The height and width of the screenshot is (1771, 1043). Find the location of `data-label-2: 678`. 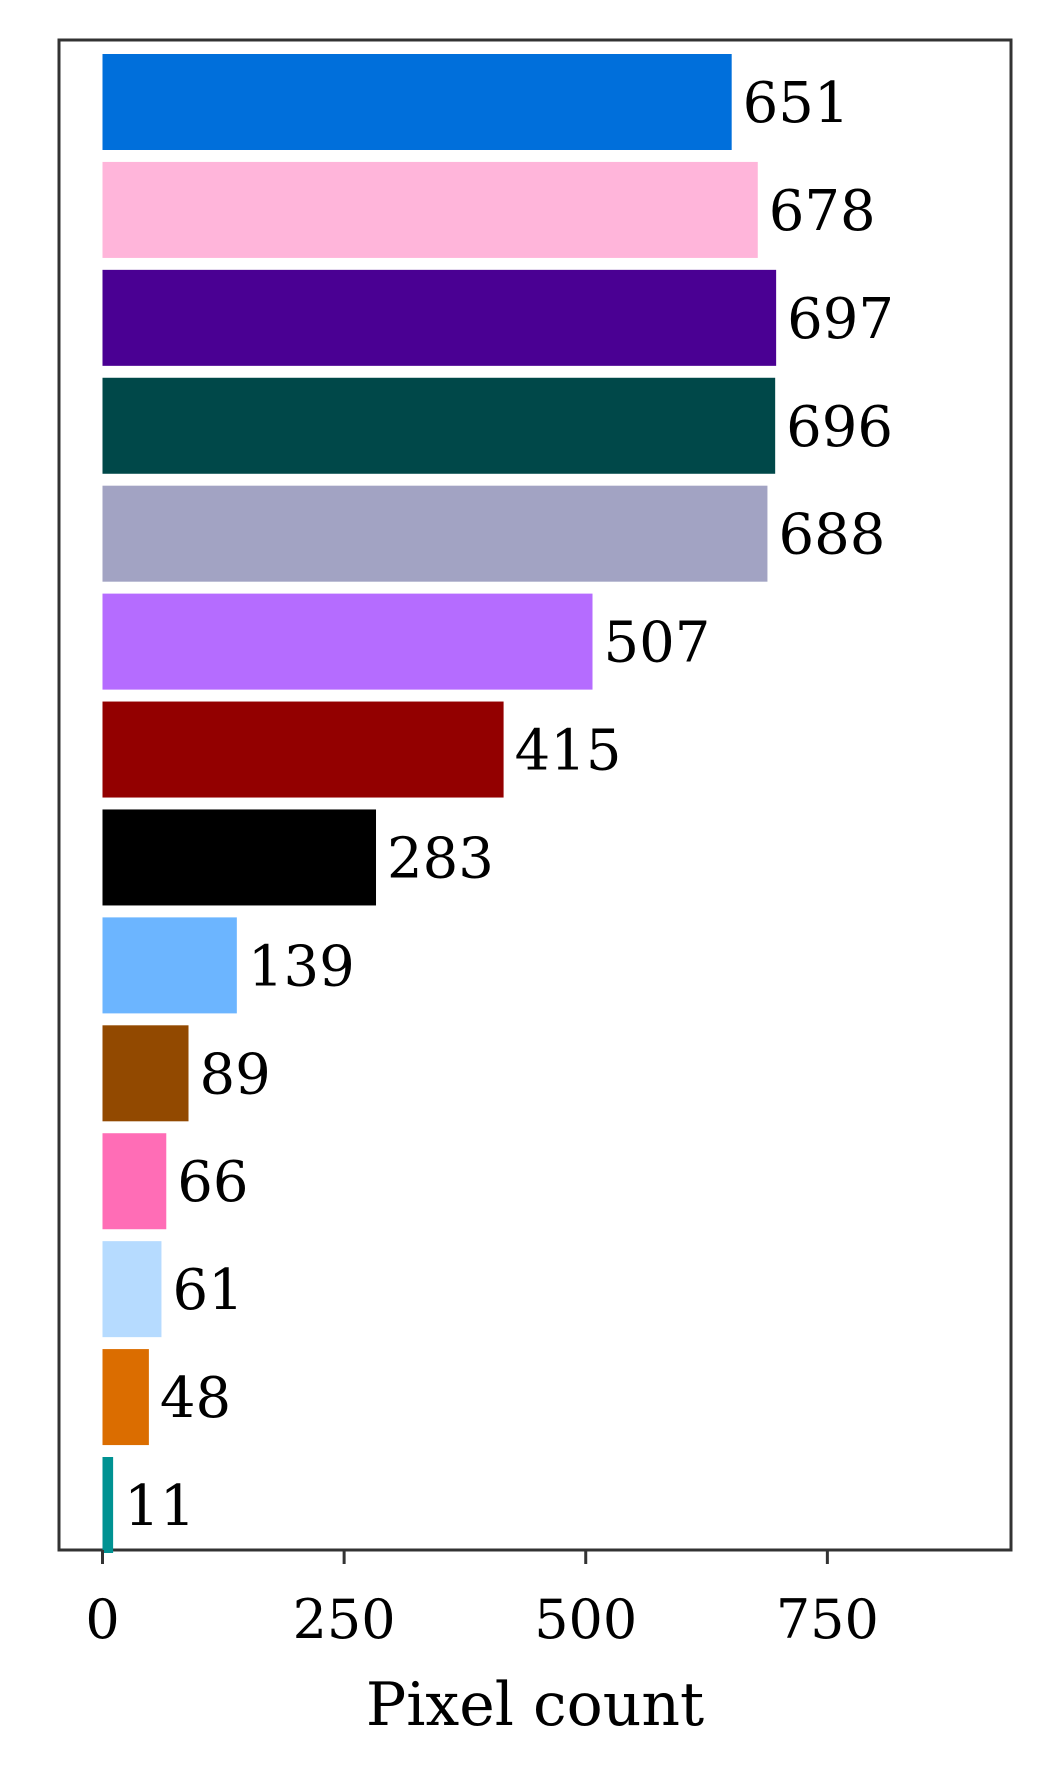

data-label-2: 678 is located at coordinates (822, 211).